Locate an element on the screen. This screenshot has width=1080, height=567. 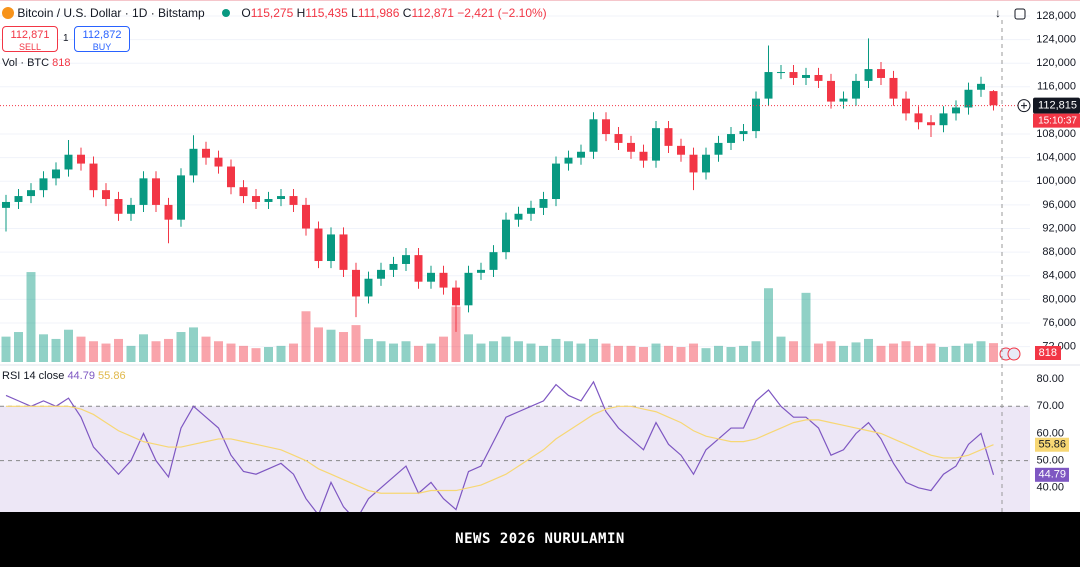
symbol-title: Bitcoin / U.S. Dollar · 1D · Bitstamp is located at coordinates (111, 13).